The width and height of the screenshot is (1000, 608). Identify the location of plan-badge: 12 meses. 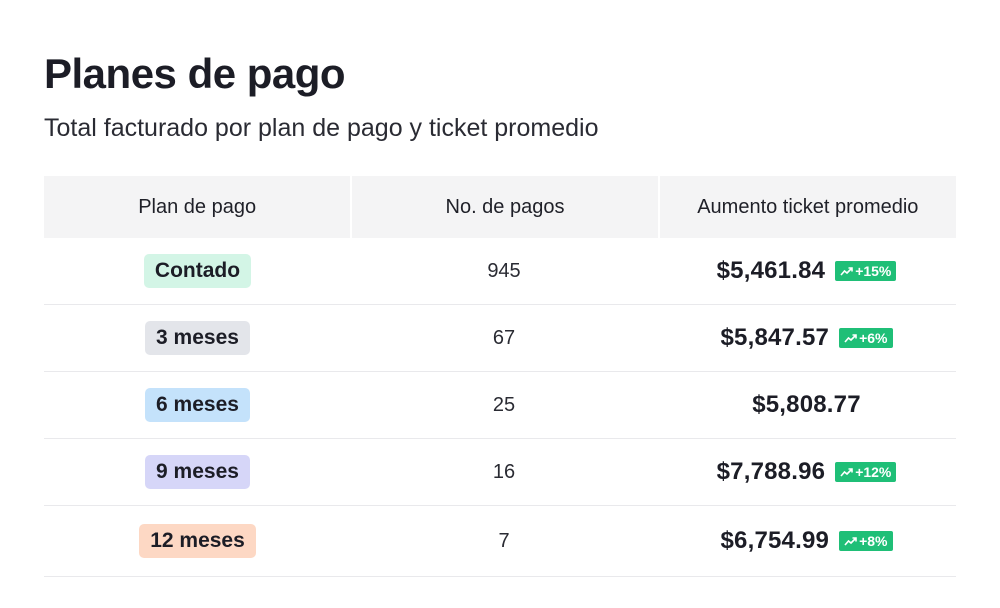
(197, 541).